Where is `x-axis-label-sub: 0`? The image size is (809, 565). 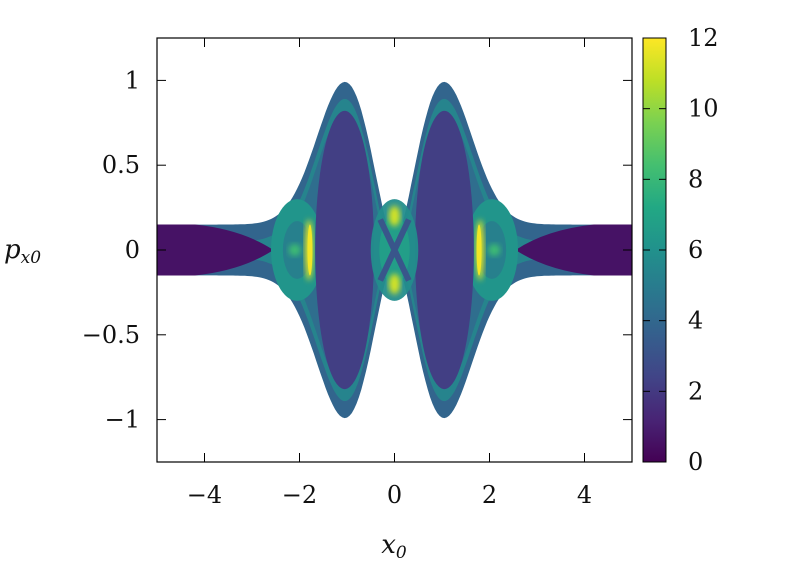
x-axis-label-sub: 0 is located at coordinates (401, 553).